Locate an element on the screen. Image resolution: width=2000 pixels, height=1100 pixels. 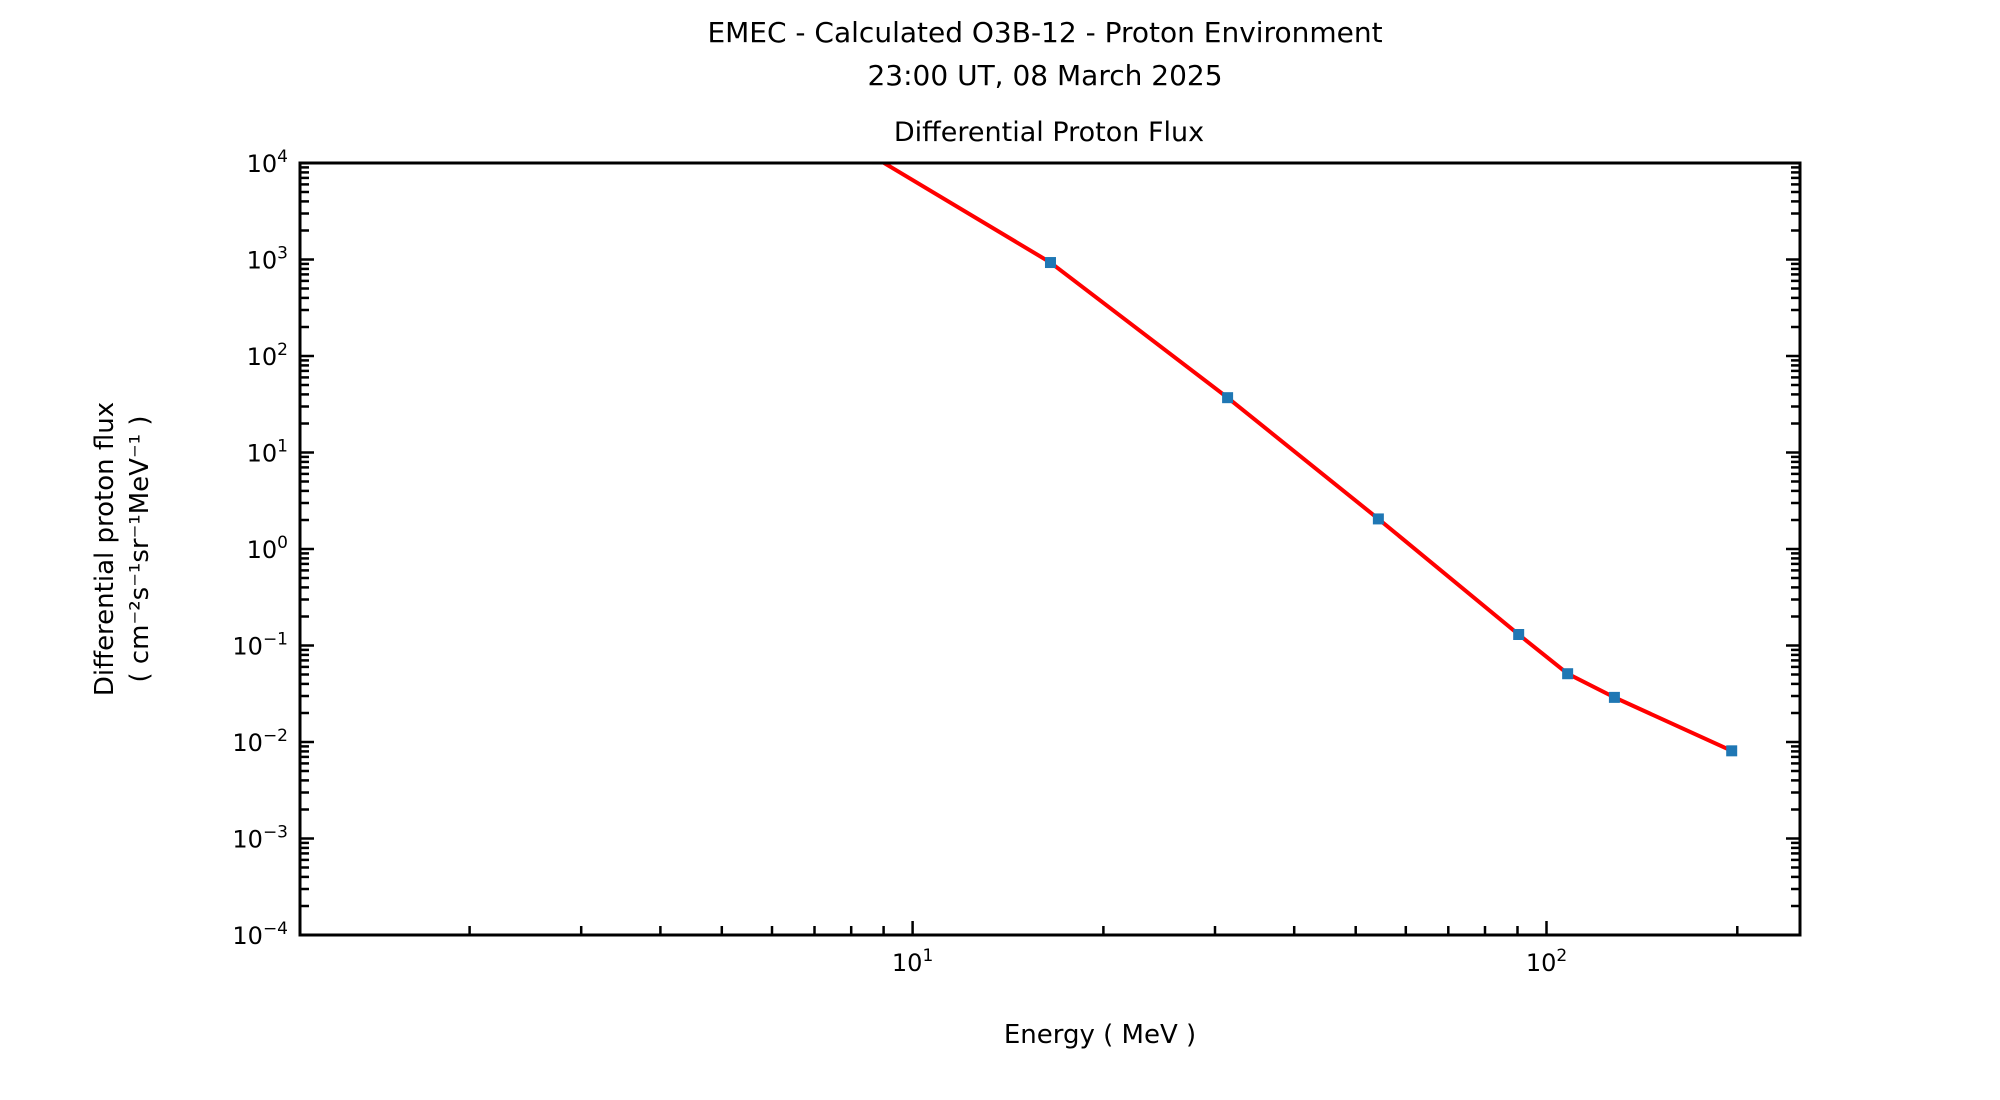
y-tick-label: 10⁴ is located at coordinates (267, 162).